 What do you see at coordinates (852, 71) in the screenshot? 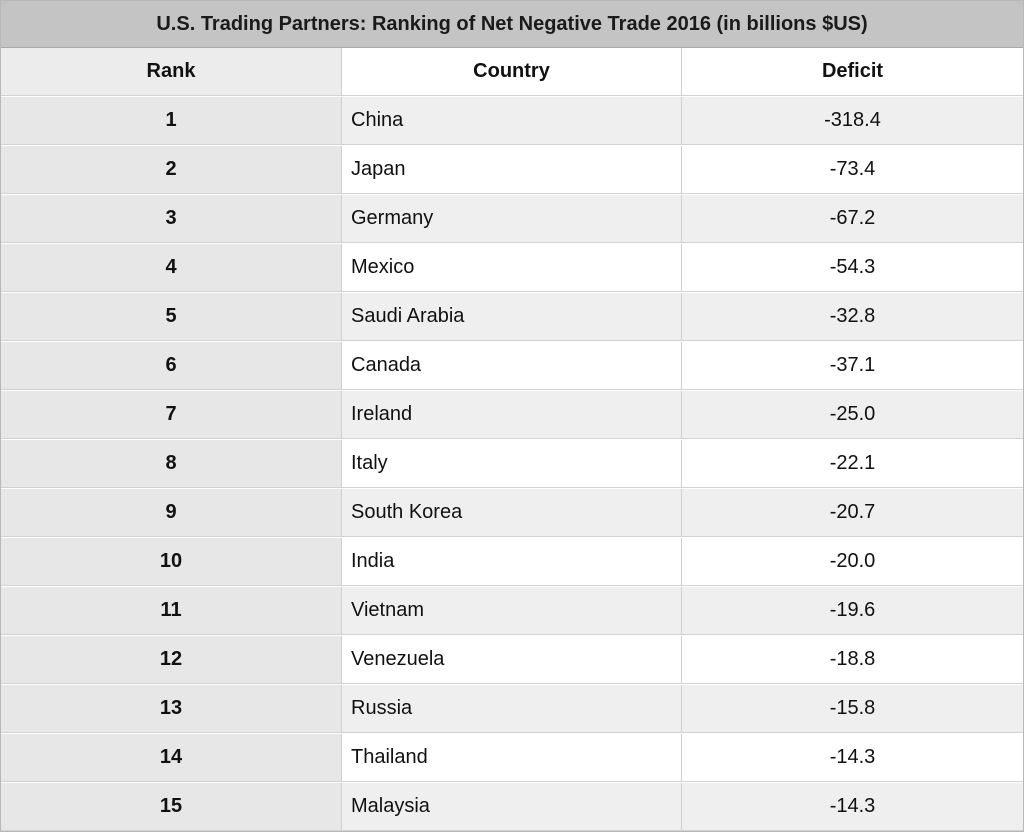
I see `header-deficit: Deficit` at bounding box center [852, 71].